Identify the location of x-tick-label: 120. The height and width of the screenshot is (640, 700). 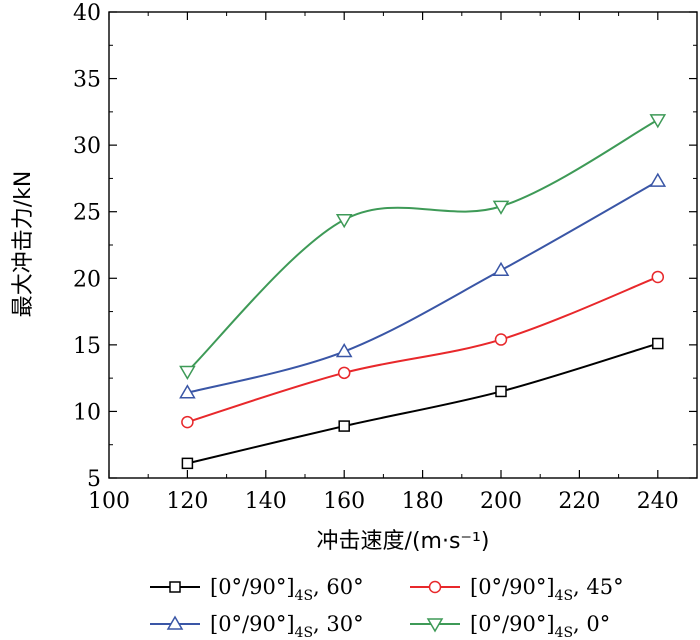
(187, 501).